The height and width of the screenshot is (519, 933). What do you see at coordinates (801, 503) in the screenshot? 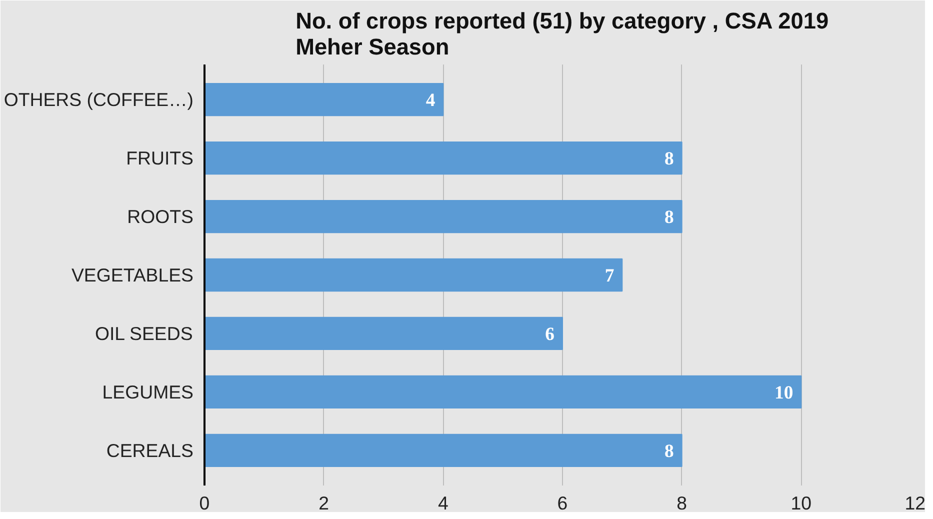
I see `x-tick-label: 10` at bounding box center [801, 503].